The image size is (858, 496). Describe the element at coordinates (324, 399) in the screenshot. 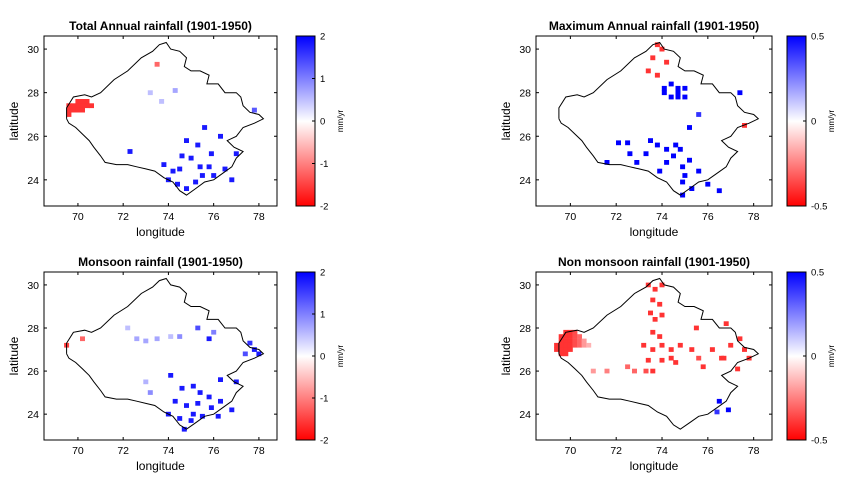

I see `colorbar-tick-label: -1` at that location.